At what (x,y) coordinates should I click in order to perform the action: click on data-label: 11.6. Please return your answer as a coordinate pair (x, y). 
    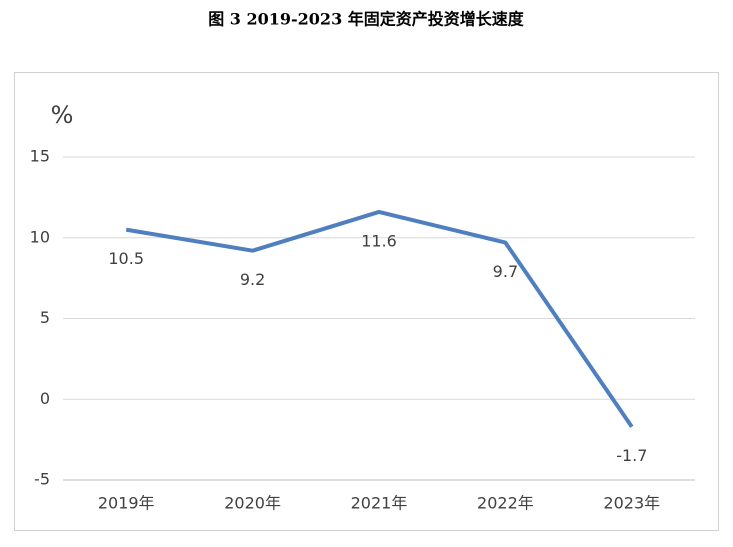
    Looking at the image, I should click on (379, 240).